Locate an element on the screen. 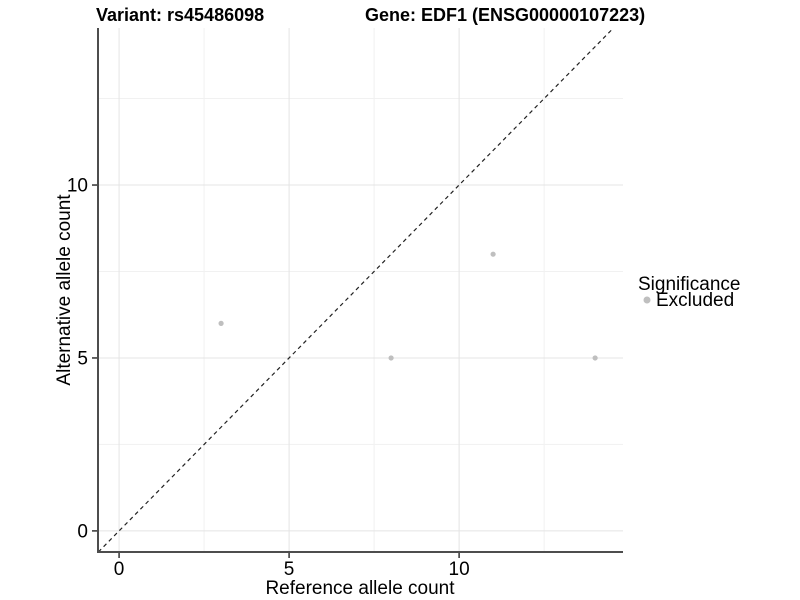 The width and height of the screenshot is (800, 600). legend-entry-label: Excluded is located at coordinates (695, 300).